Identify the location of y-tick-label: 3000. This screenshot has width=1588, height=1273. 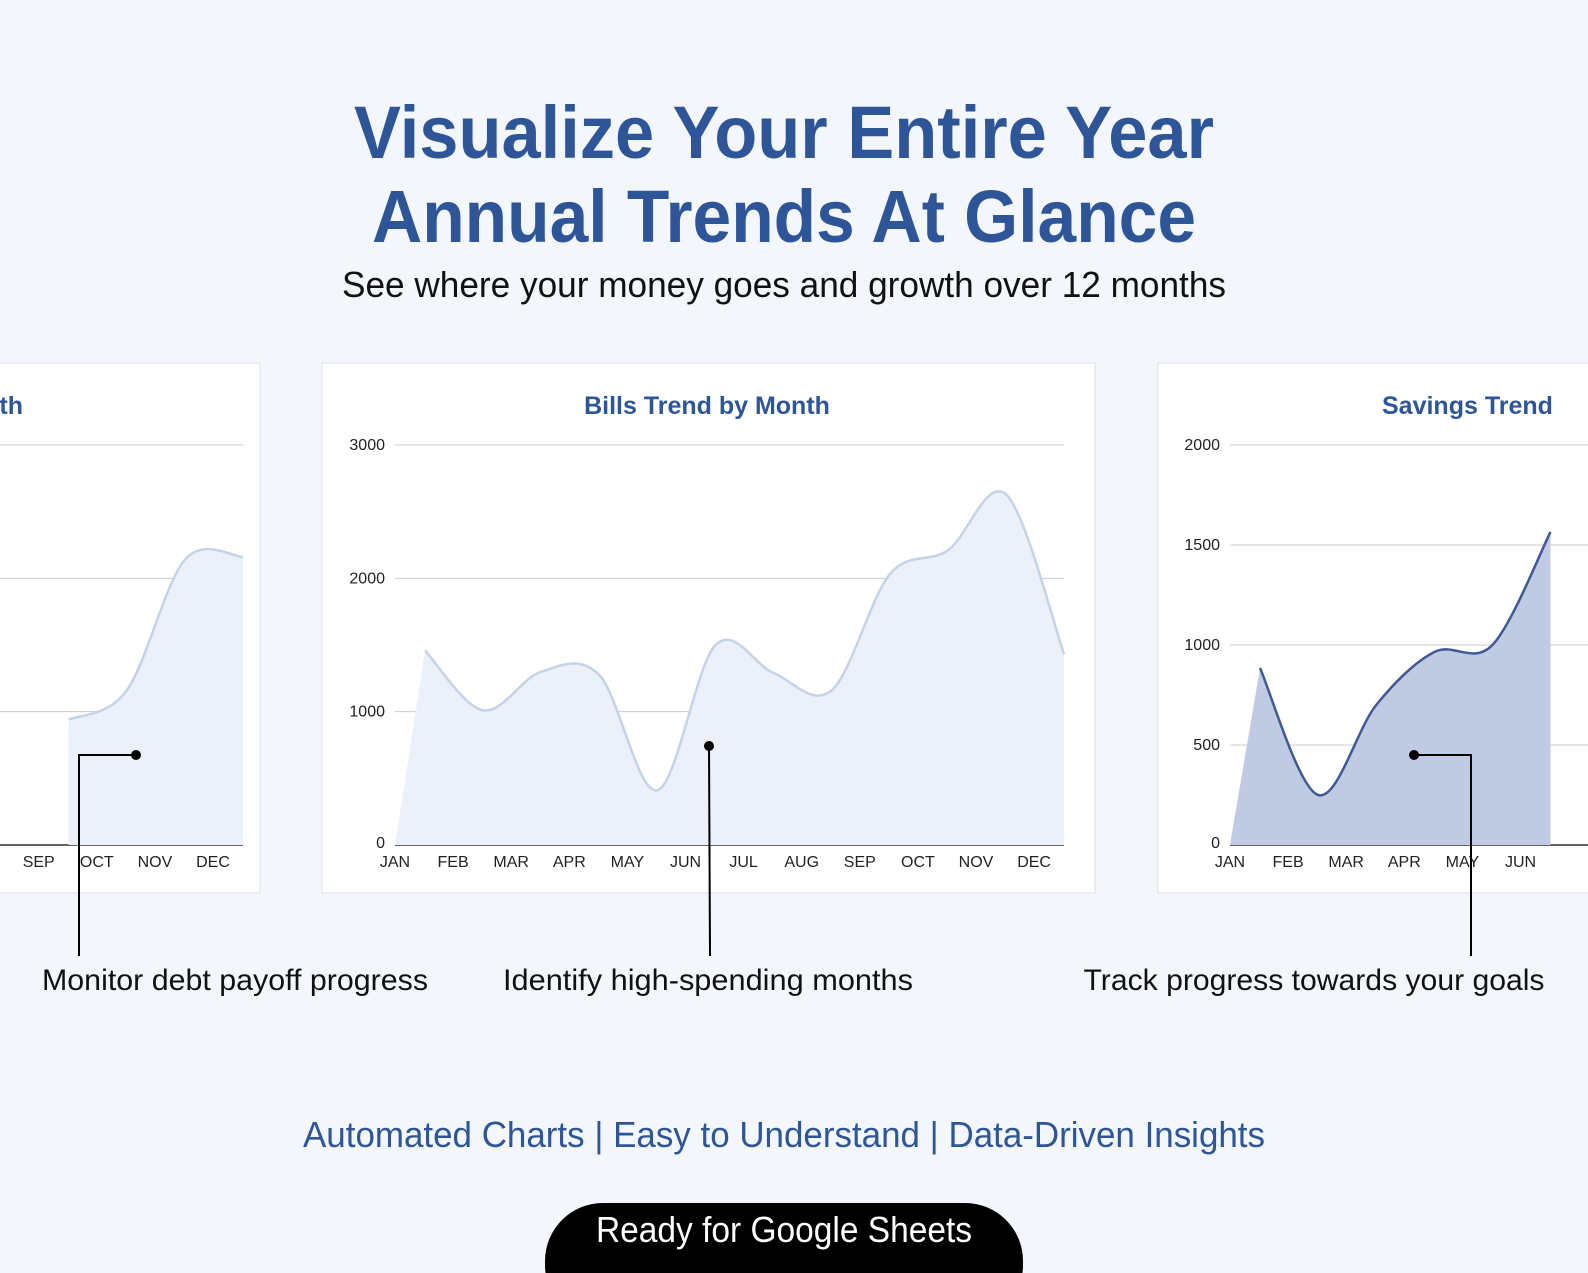
(367, 445).